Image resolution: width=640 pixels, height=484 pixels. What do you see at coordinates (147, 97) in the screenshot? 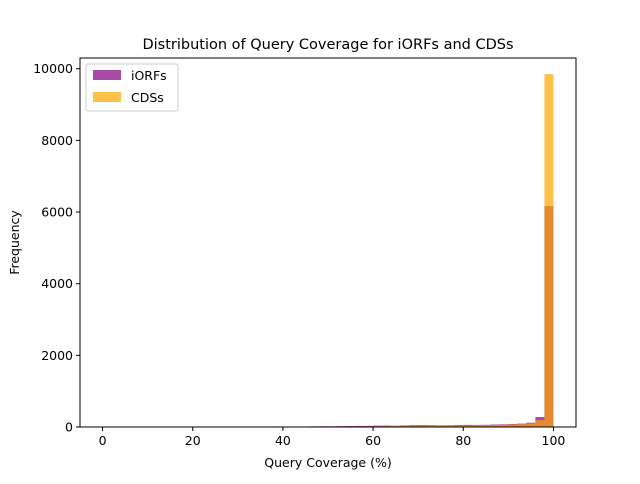
I see `legend-label-cdss: CDSs` at bounding box center [147, 97].